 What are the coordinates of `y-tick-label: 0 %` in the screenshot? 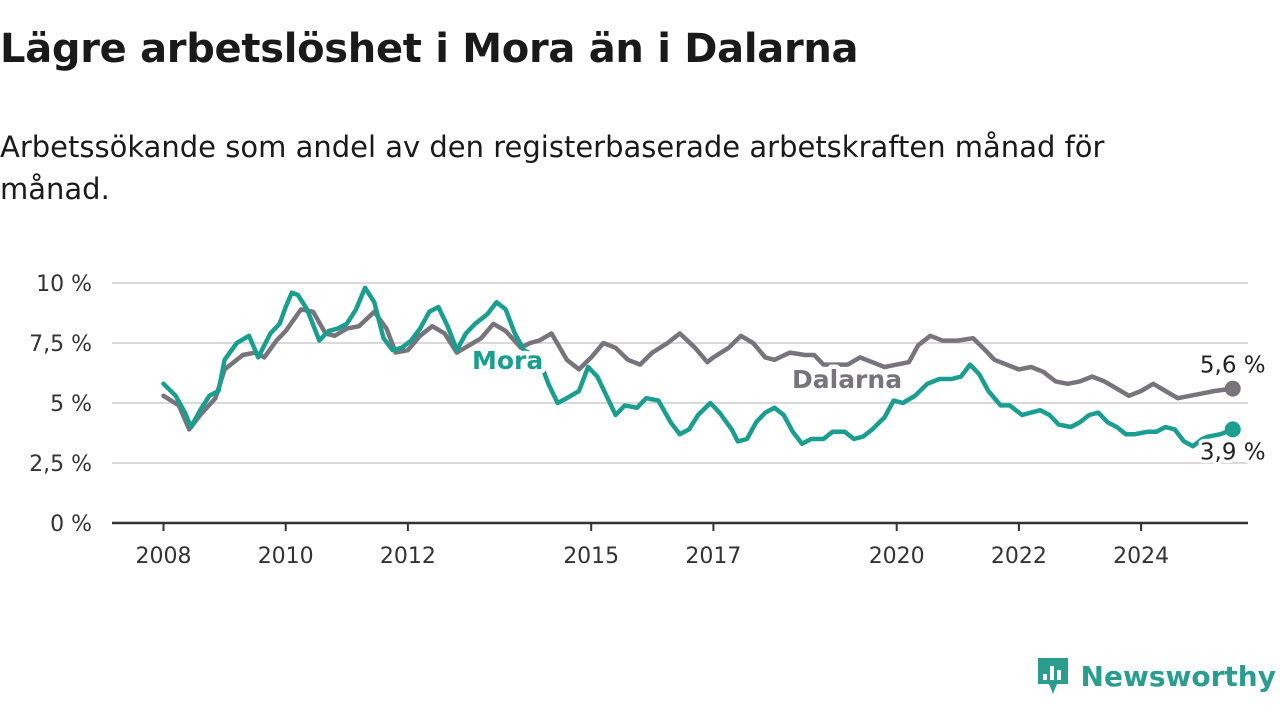 It's located at (71, 524).